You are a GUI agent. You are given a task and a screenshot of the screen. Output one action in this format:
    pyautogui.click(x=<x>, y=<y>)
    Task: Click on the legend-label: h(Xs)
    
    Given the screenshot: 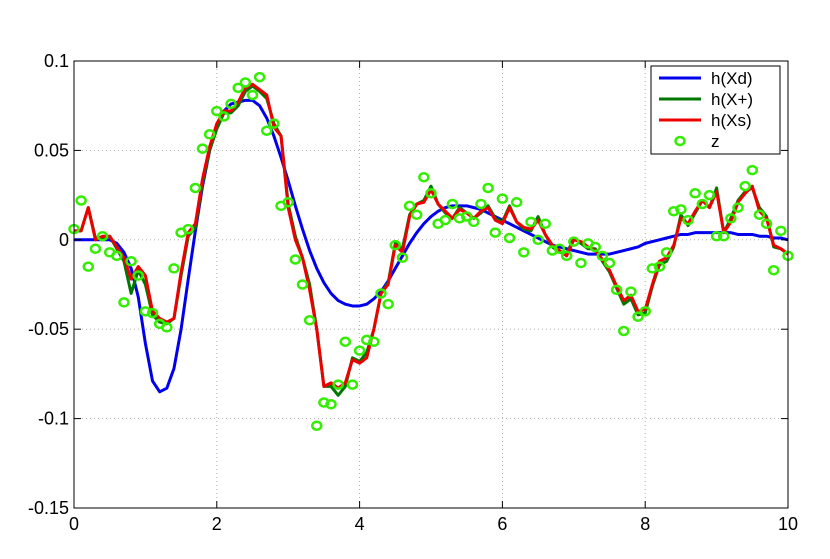 What is the action you would take?
    pyautogui.click(x=731, y=120)
    